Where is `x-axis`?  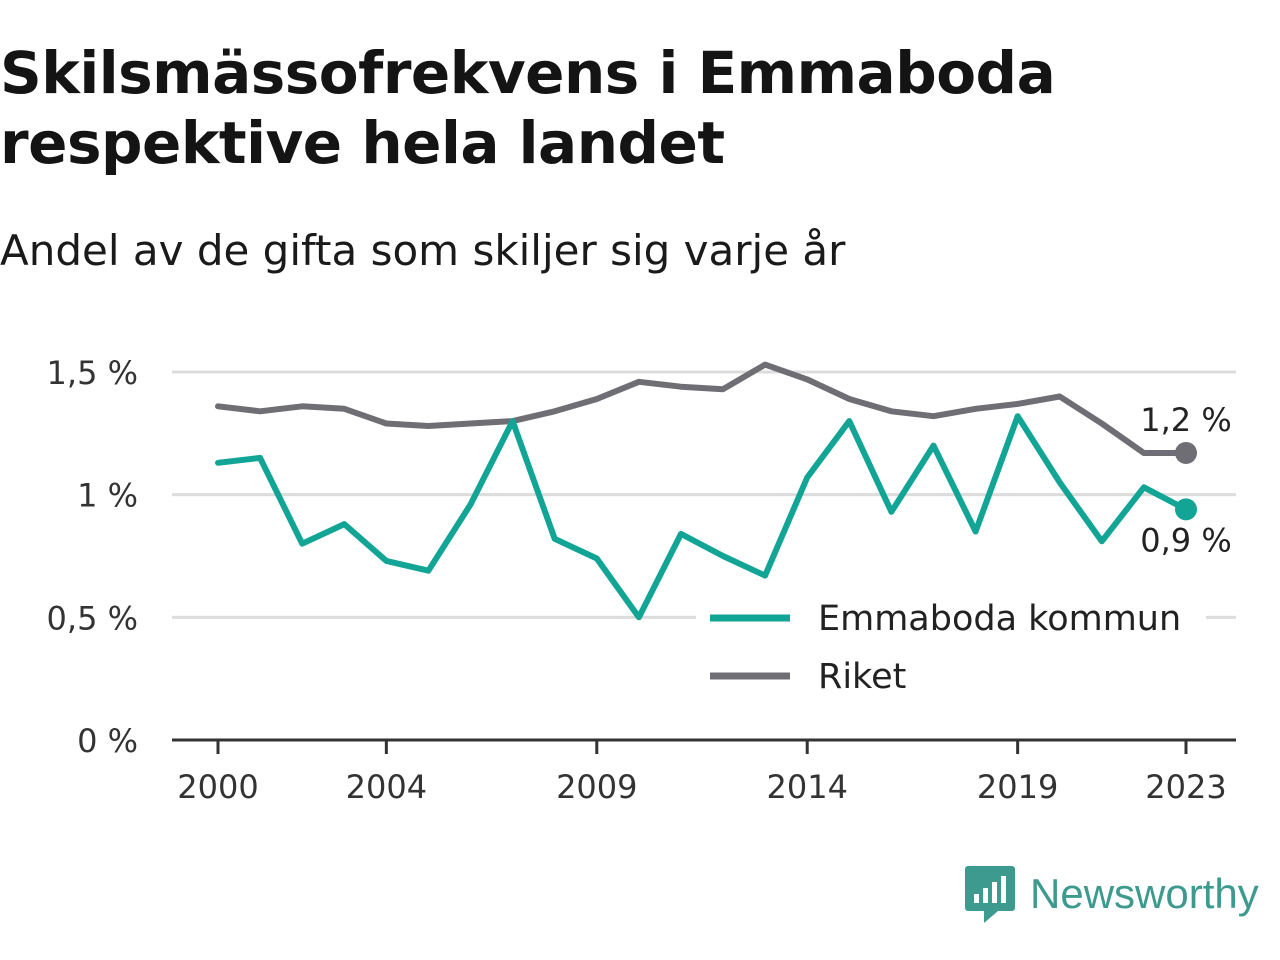
x-axis is located at coordinates (704, 746).